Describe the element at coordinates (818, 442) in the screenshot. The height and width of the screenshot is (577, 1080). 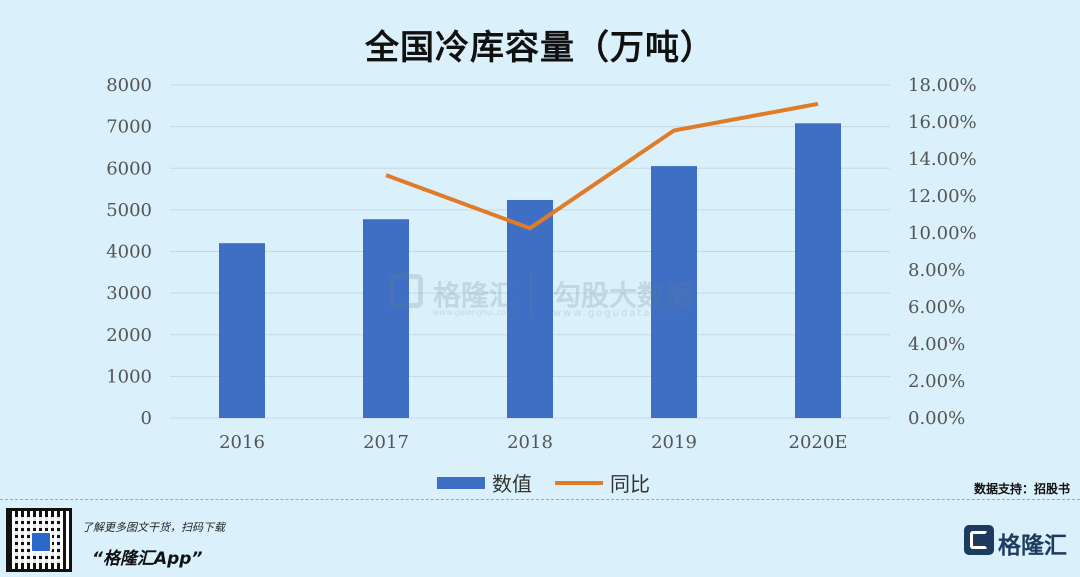
I see `x-tick-label: 2020E` at that location.